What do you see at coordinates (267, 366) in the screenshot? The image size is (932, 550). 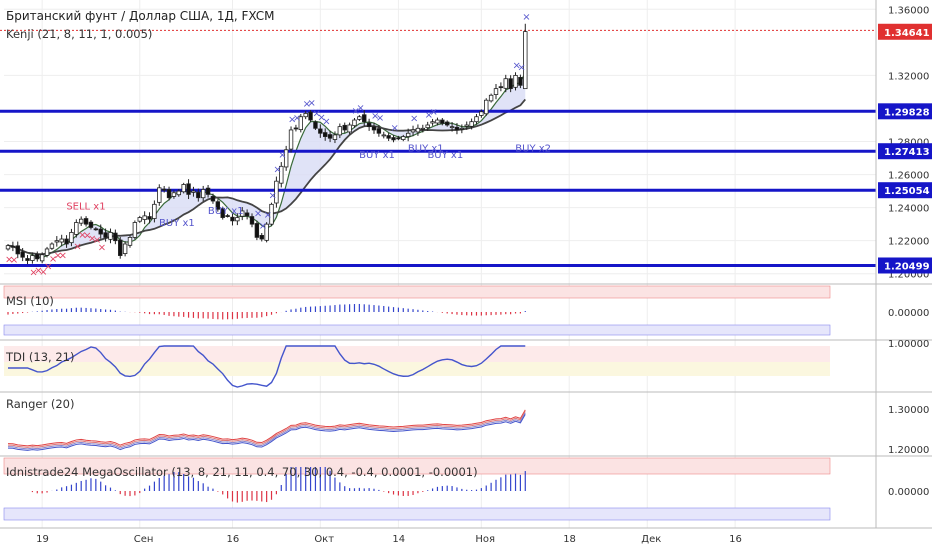 I see `tdi-line` at bounding box center [267, 366].